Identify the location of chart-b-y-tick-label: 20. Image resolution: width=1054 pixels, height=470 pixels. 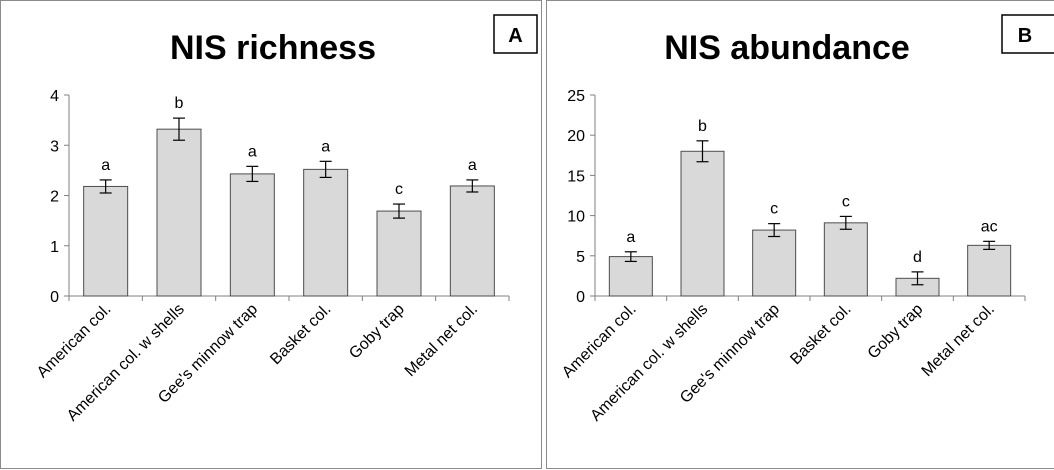
(576, 136).